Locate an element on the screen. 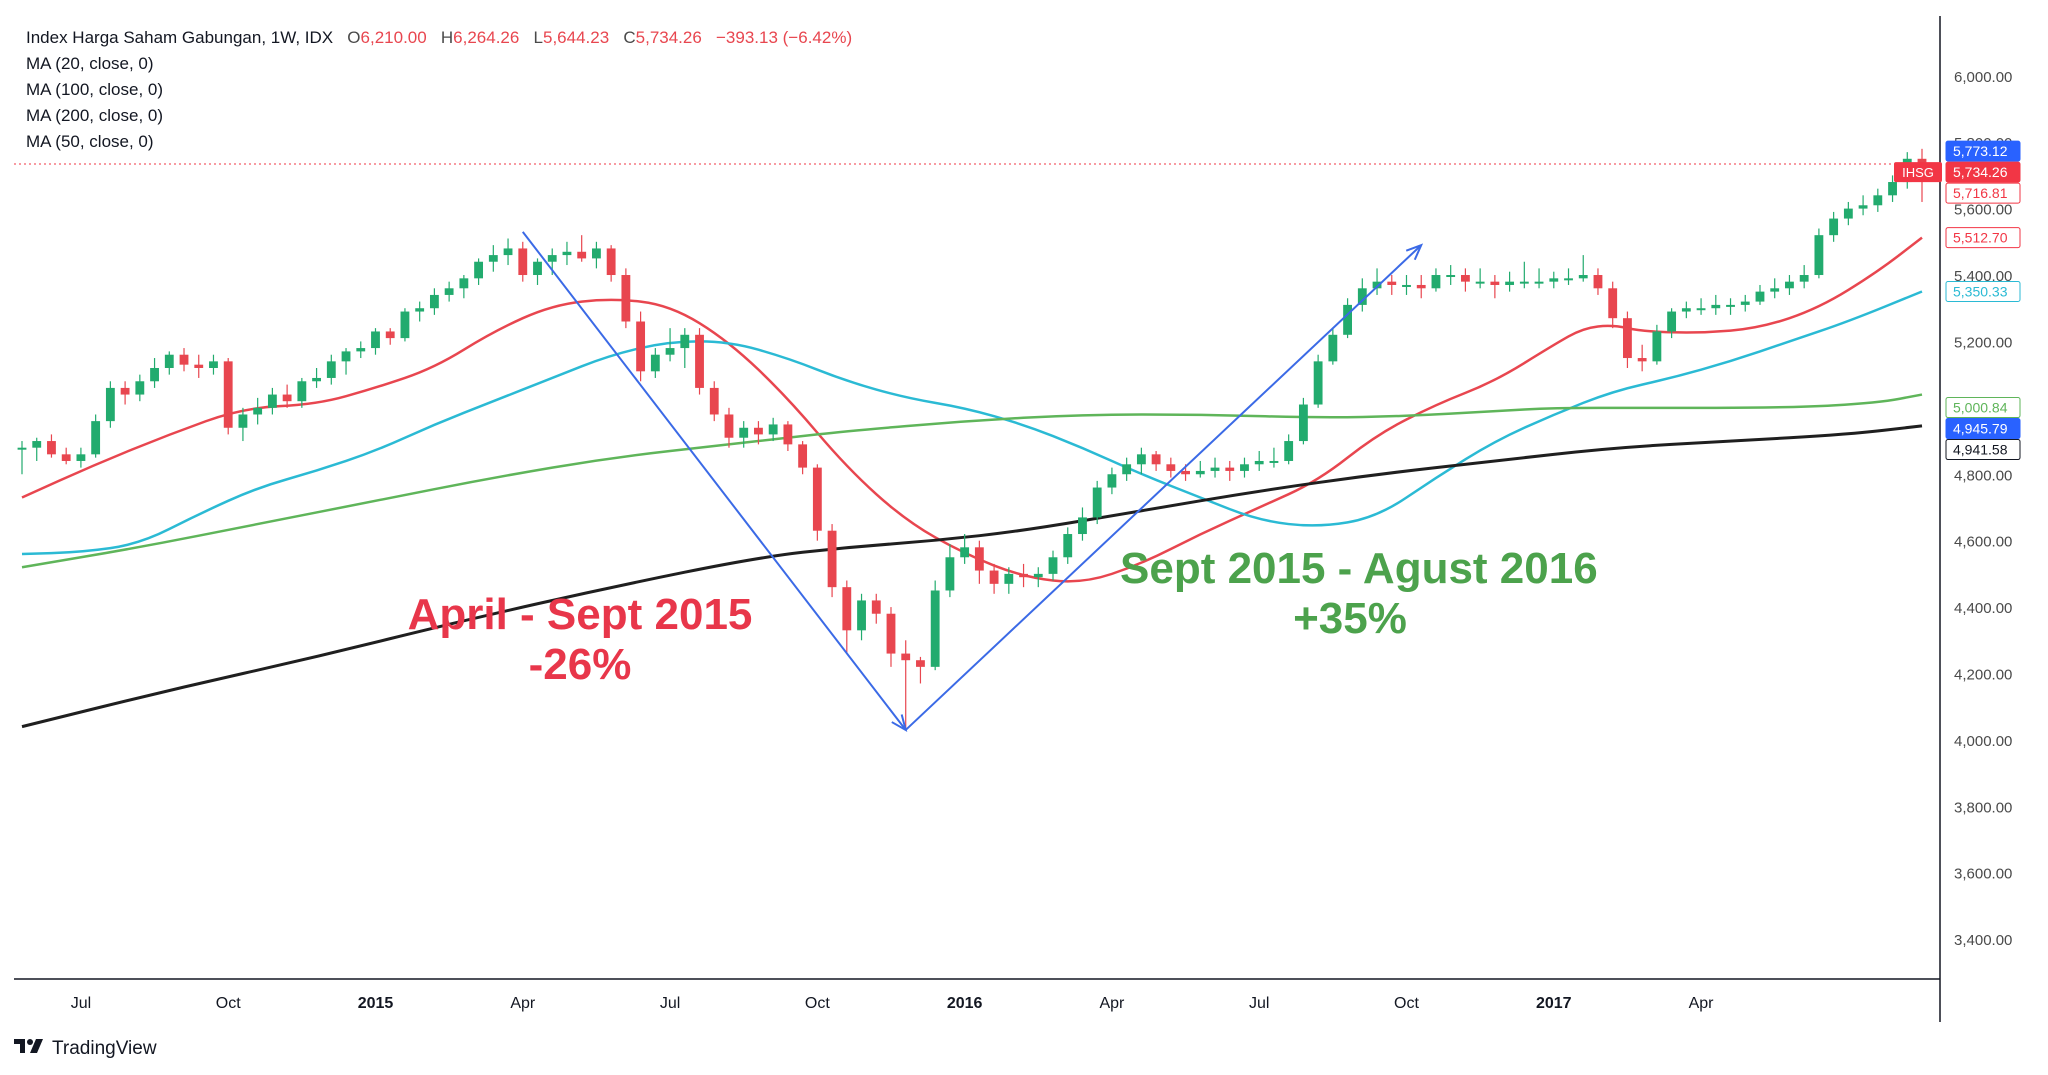  decline-title: April - Sept 2015 is located at coordinates (580, 614).